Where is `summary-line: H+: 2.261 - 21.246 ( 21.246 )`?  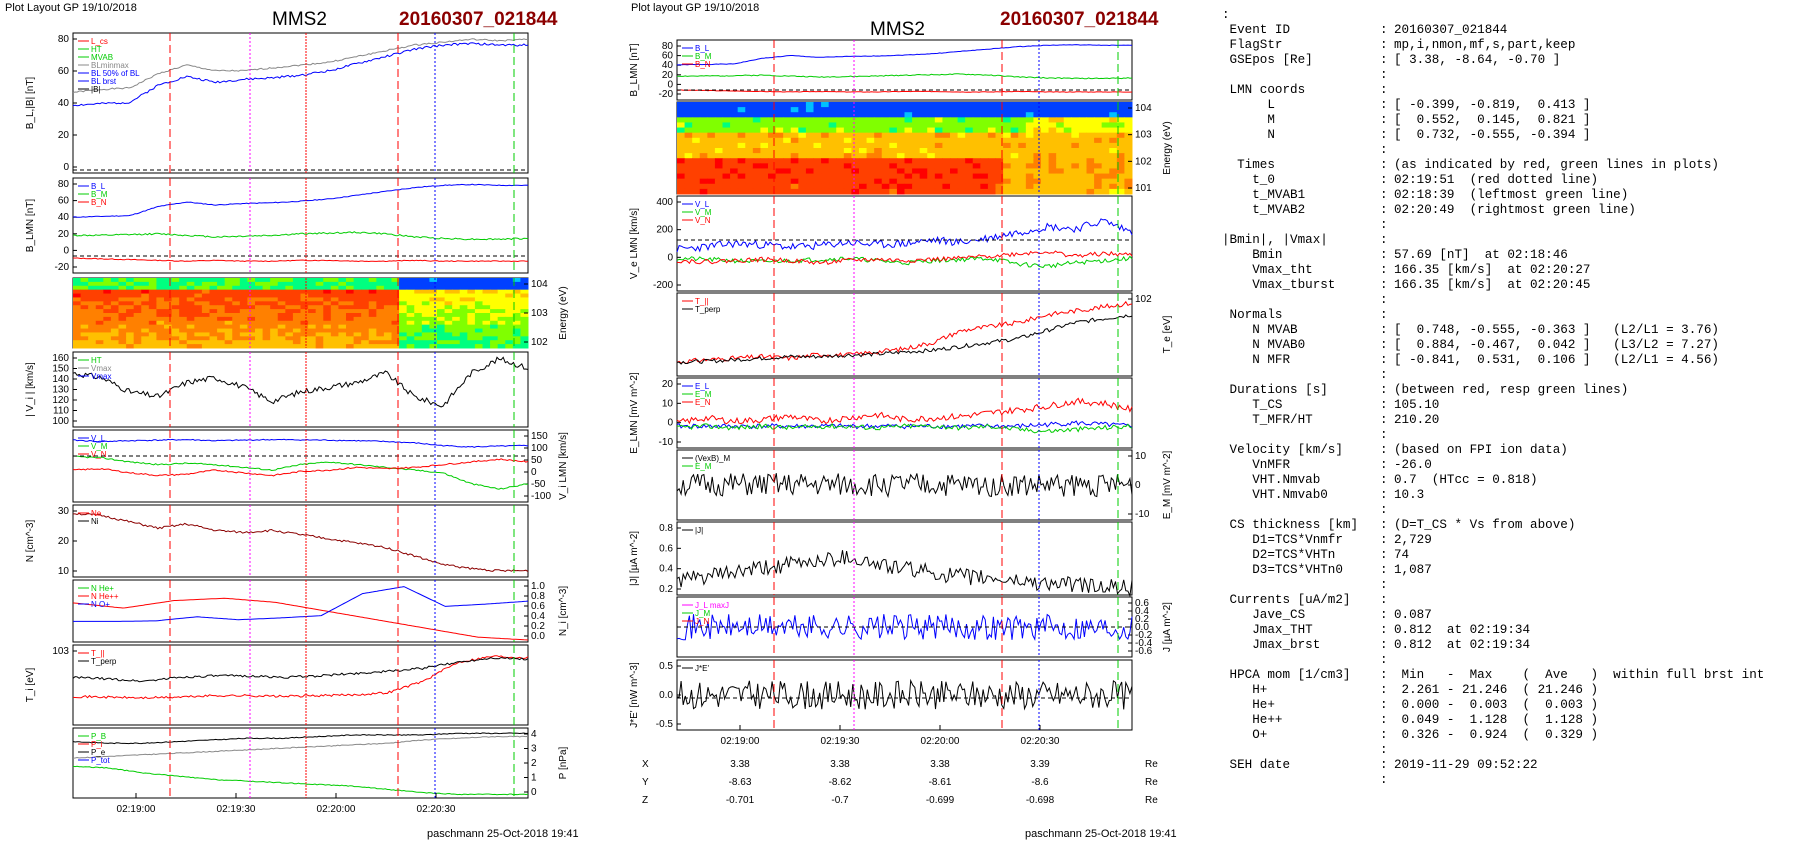 summary-line: H+: 2.261 - 21.246 ( 21.246 ) is located at coordinates (1513, 690).